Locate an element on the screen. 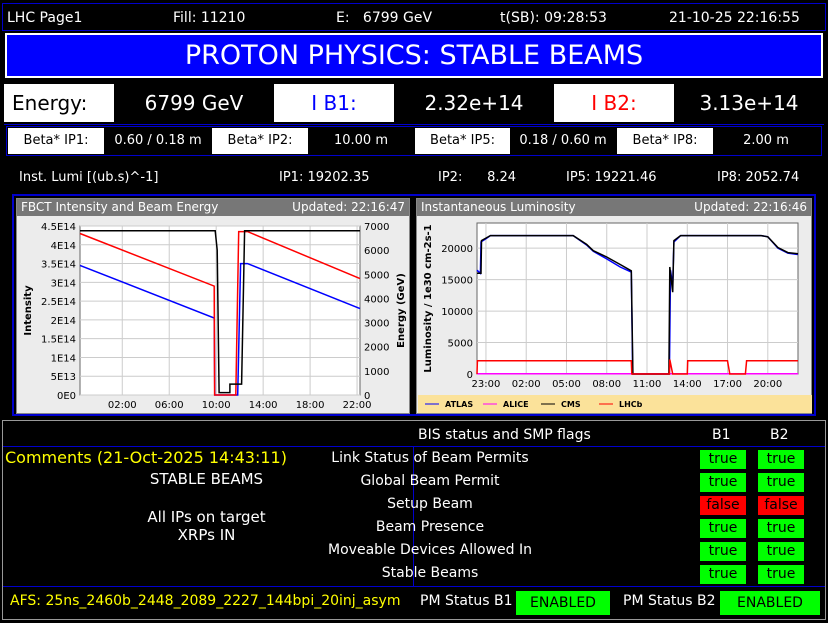 This screenshot has height=623, width=828. y-tick-label: 2E14 is located at coordinates (63, 321).